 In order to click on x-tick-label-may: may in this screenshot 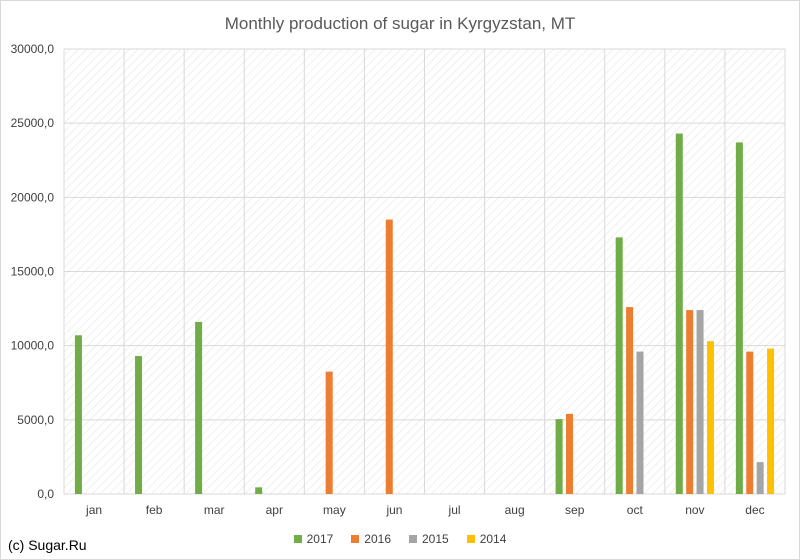, I will do `click(334, 510)`.